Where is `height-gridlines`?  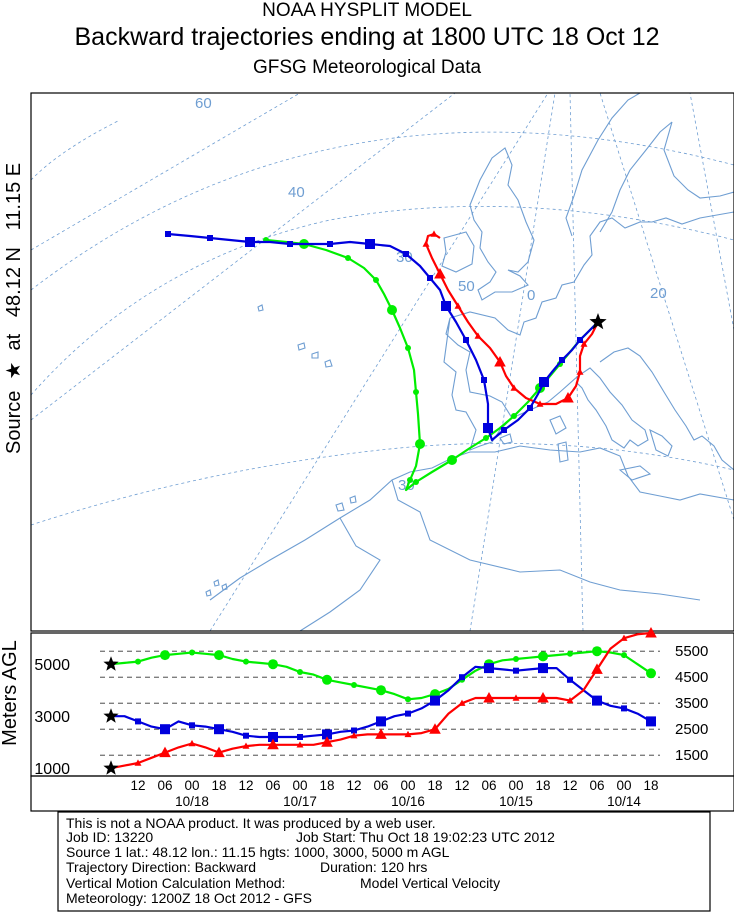 height-gridlines is located at coordinates (380, 703).